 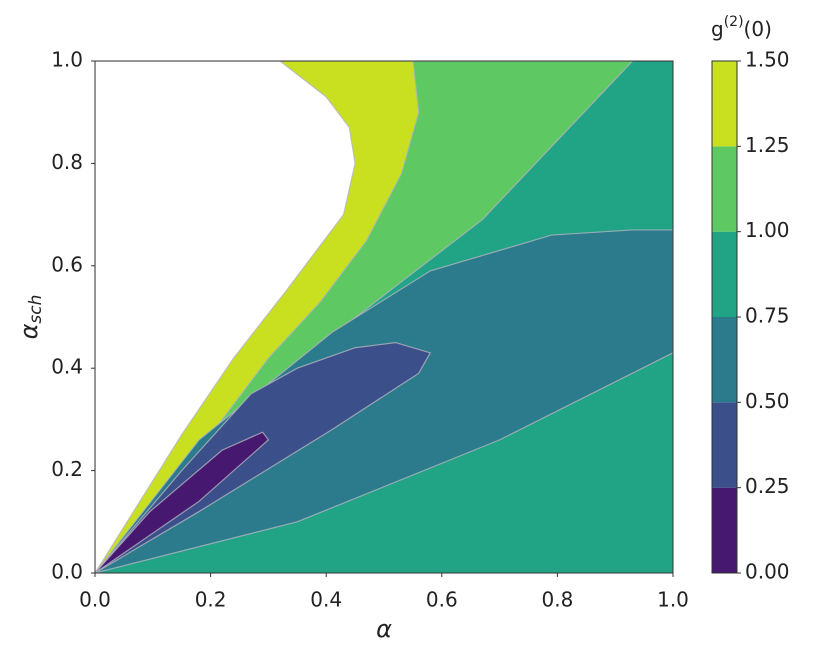 I want to click on x-tick-label: 0.4, so click(x=326, y=600).